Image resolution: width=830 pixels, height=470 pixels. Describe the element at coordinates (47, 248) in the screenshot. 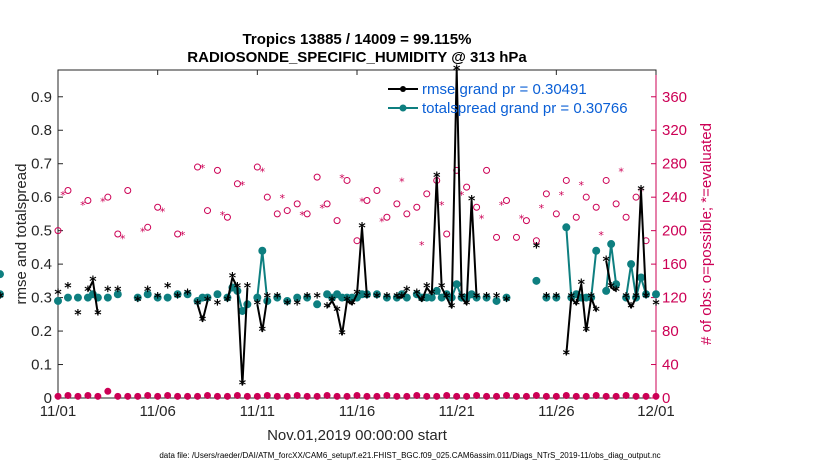

I see `left-axis-ticks: 0 0.1 0.2 0.3 0.4 0.5 0.6 0.7 0.8 0.9` at that location.